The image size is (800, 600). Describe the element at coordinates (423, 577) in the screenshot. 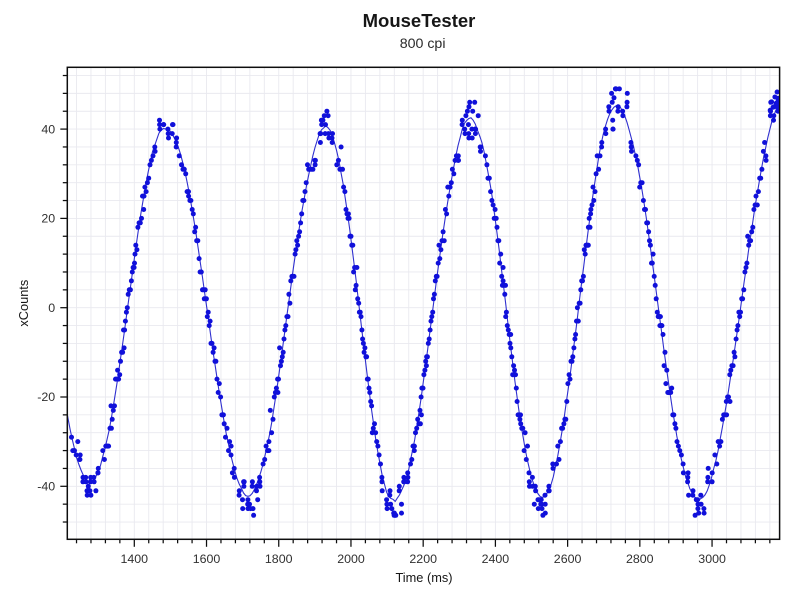

I see `svg-text: Time (ms)` at that location.